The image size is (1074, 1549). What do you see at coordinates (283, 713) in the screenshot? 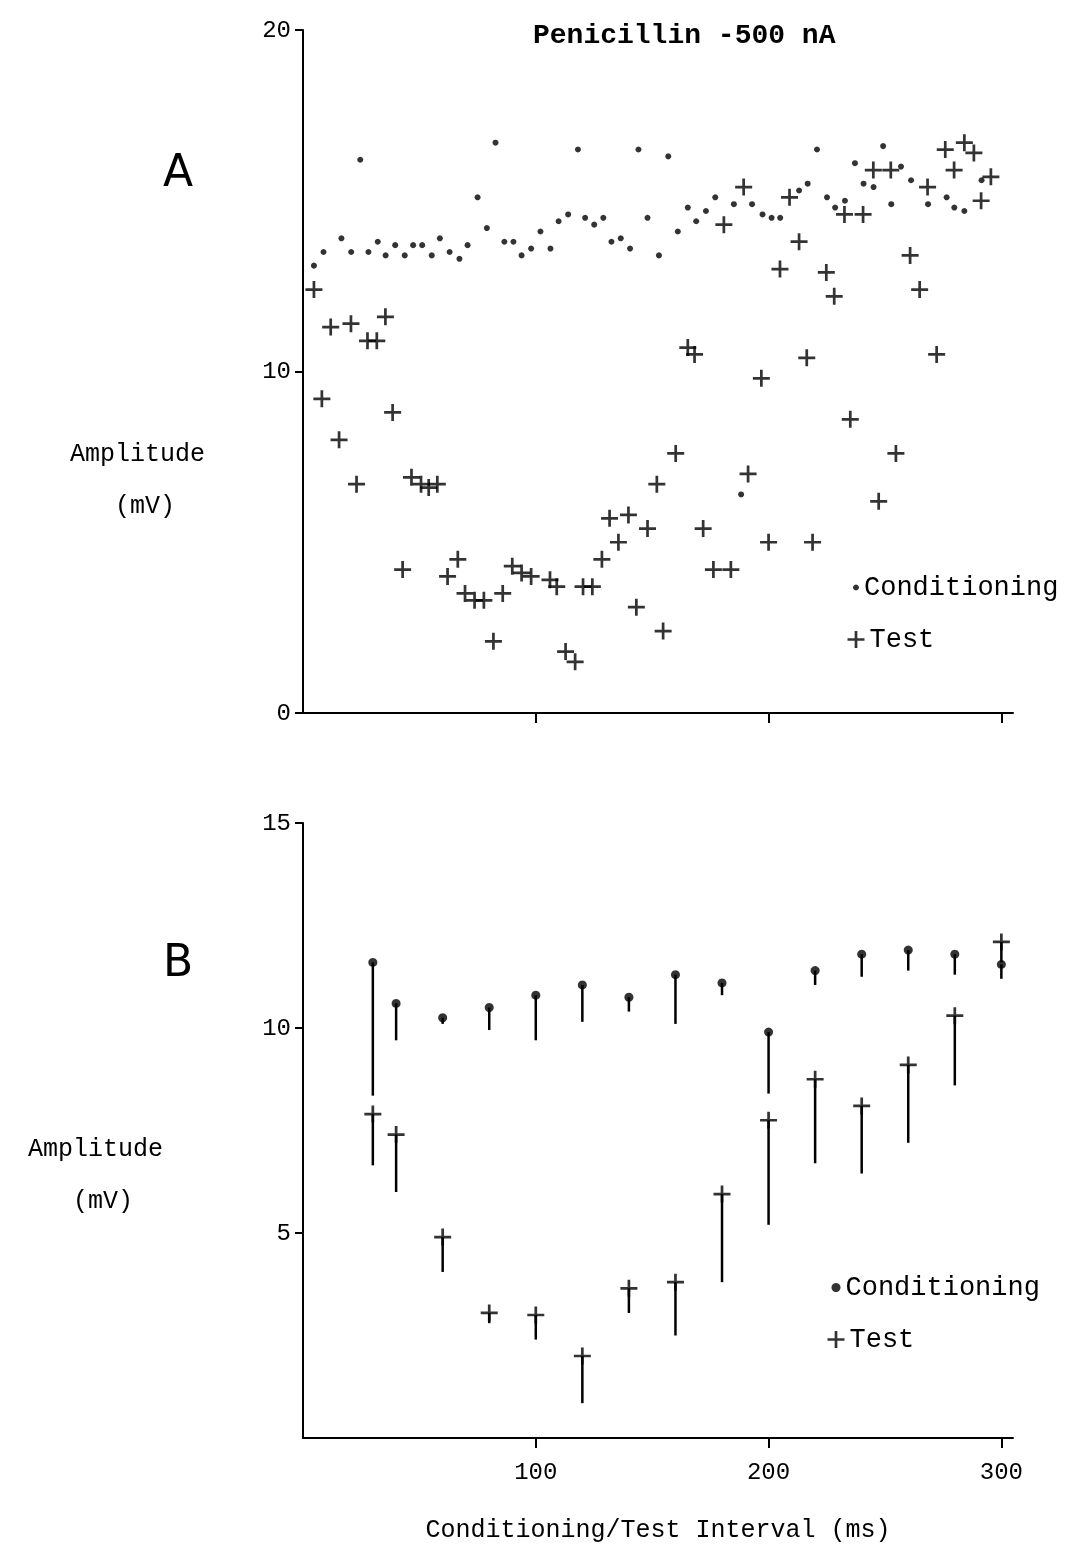
I see `y-tick-label: 0` at bounding box center [283, 713].